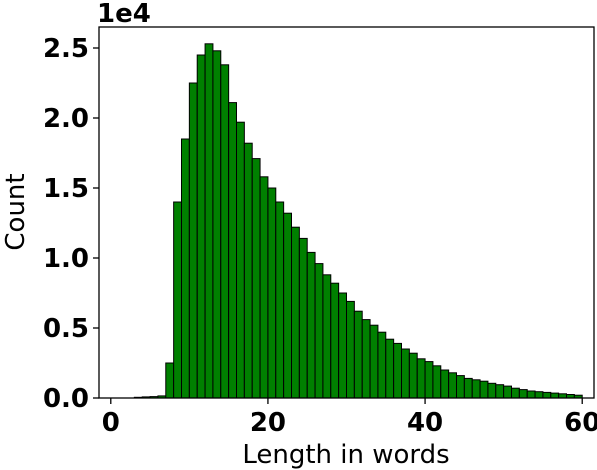 The height and width of the screenshot is (470, 597). What do you see at coordinates (345, 455) in the screenshot?
I see `x-axis-label: Length in words` at bounding box center [345, 455].